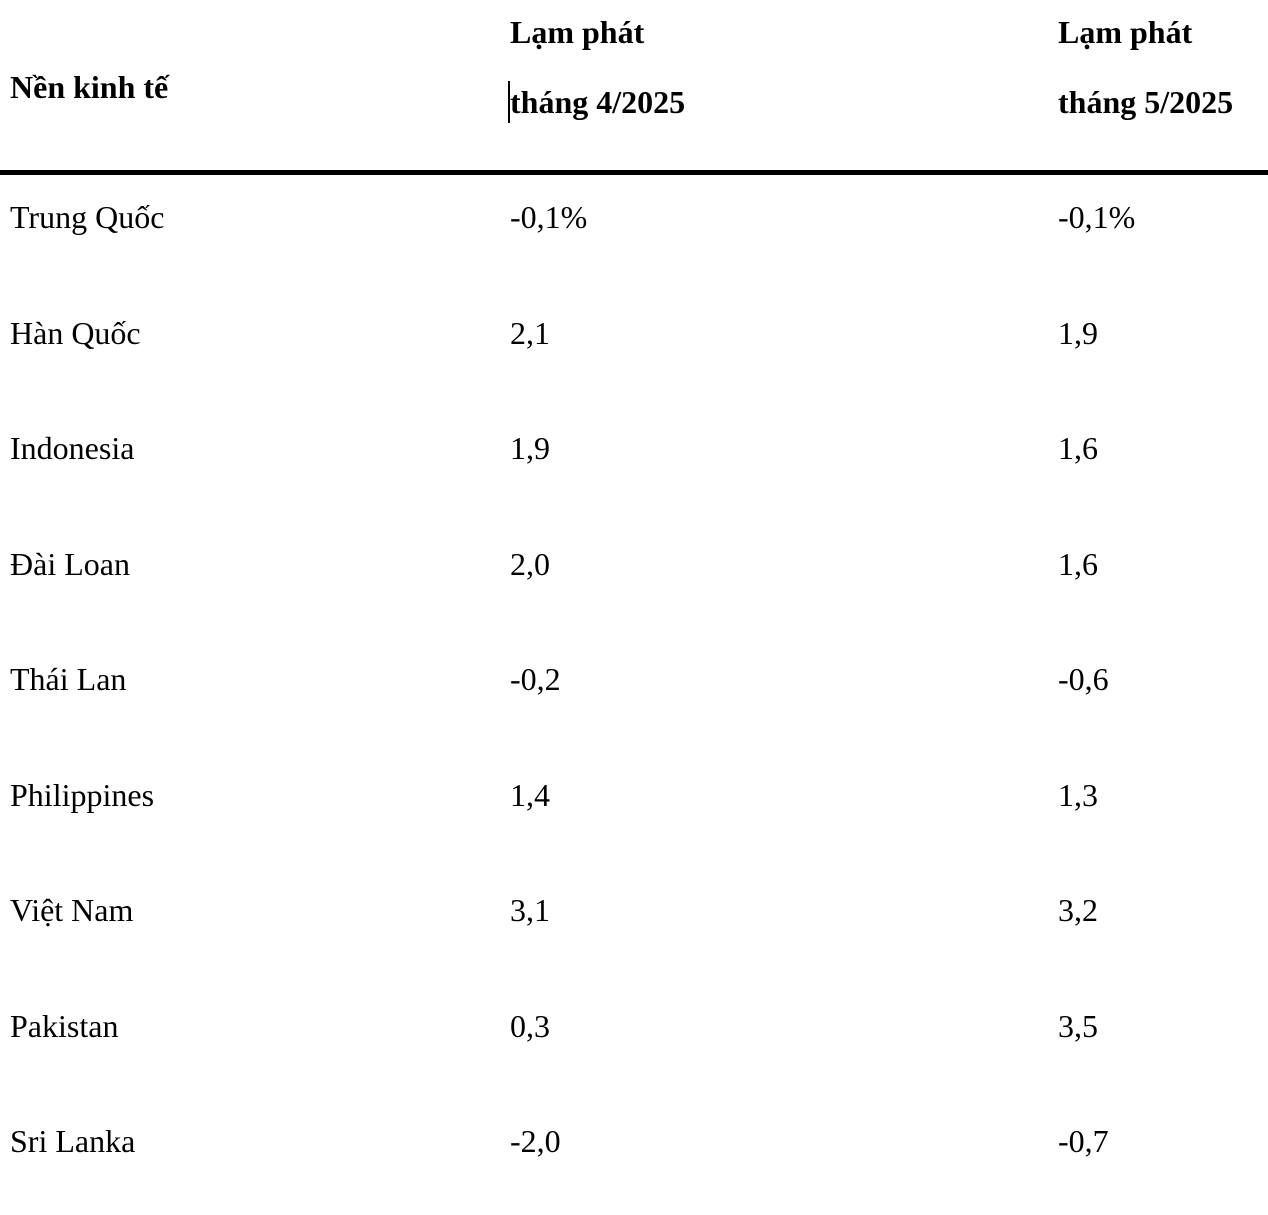 The width and height of the screenshot is (1268, 1215). I want to click on economy-cell: Trung Quốc, so click(87, 217).